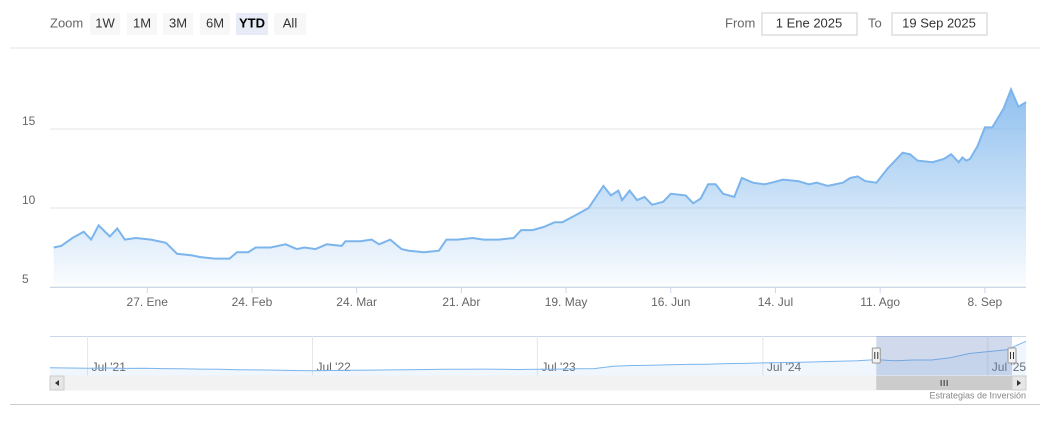 This screenshot has width=1057, height=426. I want to click on zoom-button-label: YTD, so click(252, 22).